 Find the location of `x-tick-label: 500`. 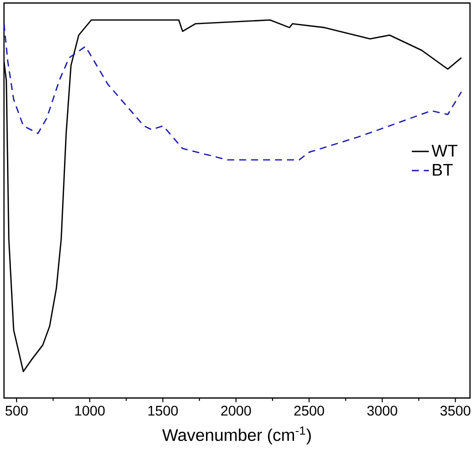

x-tick-label: 500 is located at coordinates (17, 411).